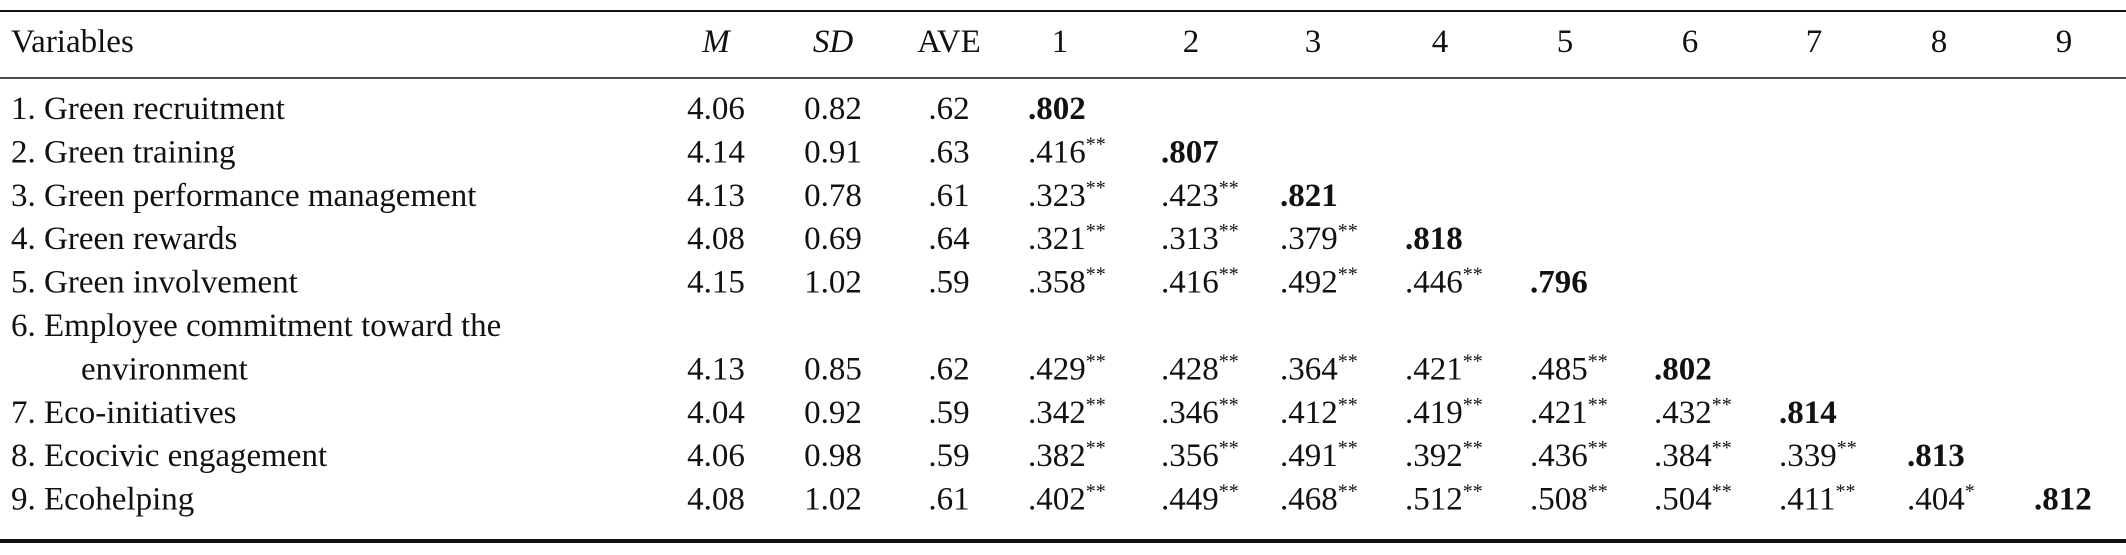 Image resolution: width=2126 pixels, height=555 pixels. Describe the element at coordinates (1309, 283) in the screenshot. I see `coefficient: .492` at that location.